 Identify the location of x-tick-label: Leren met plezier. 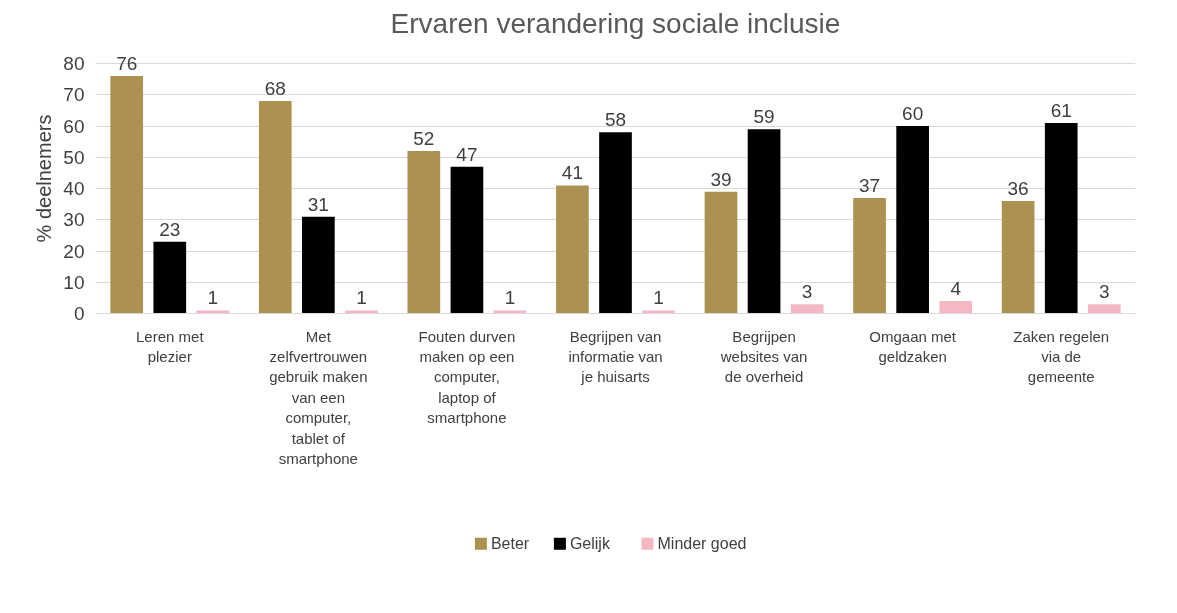
(170, 346).